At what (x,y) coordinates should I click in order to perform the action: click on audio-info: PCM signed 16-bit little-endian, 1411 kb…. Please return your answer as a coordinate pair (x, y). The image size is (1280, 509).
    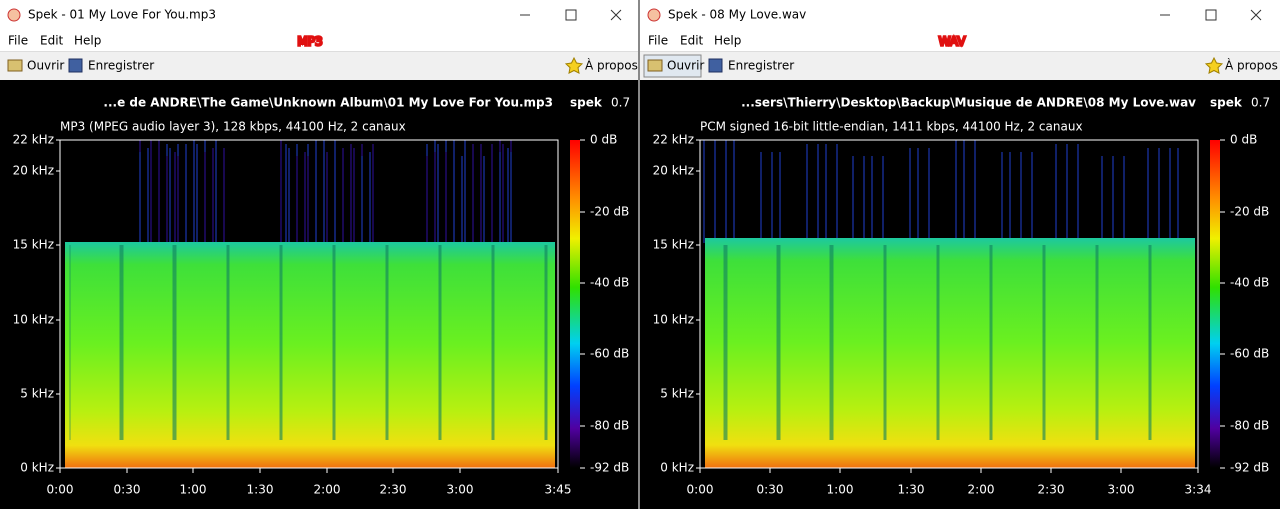
    Looking at the image, I should click on (891, 127).